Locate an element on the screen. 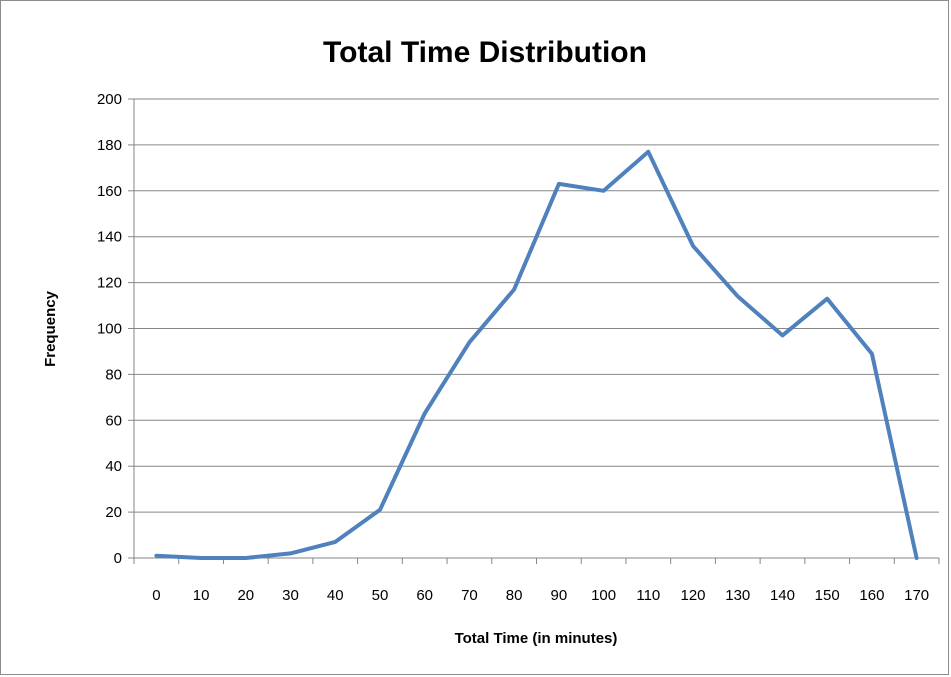  x-tick-label: 90 is located at coordinates (559, 595).